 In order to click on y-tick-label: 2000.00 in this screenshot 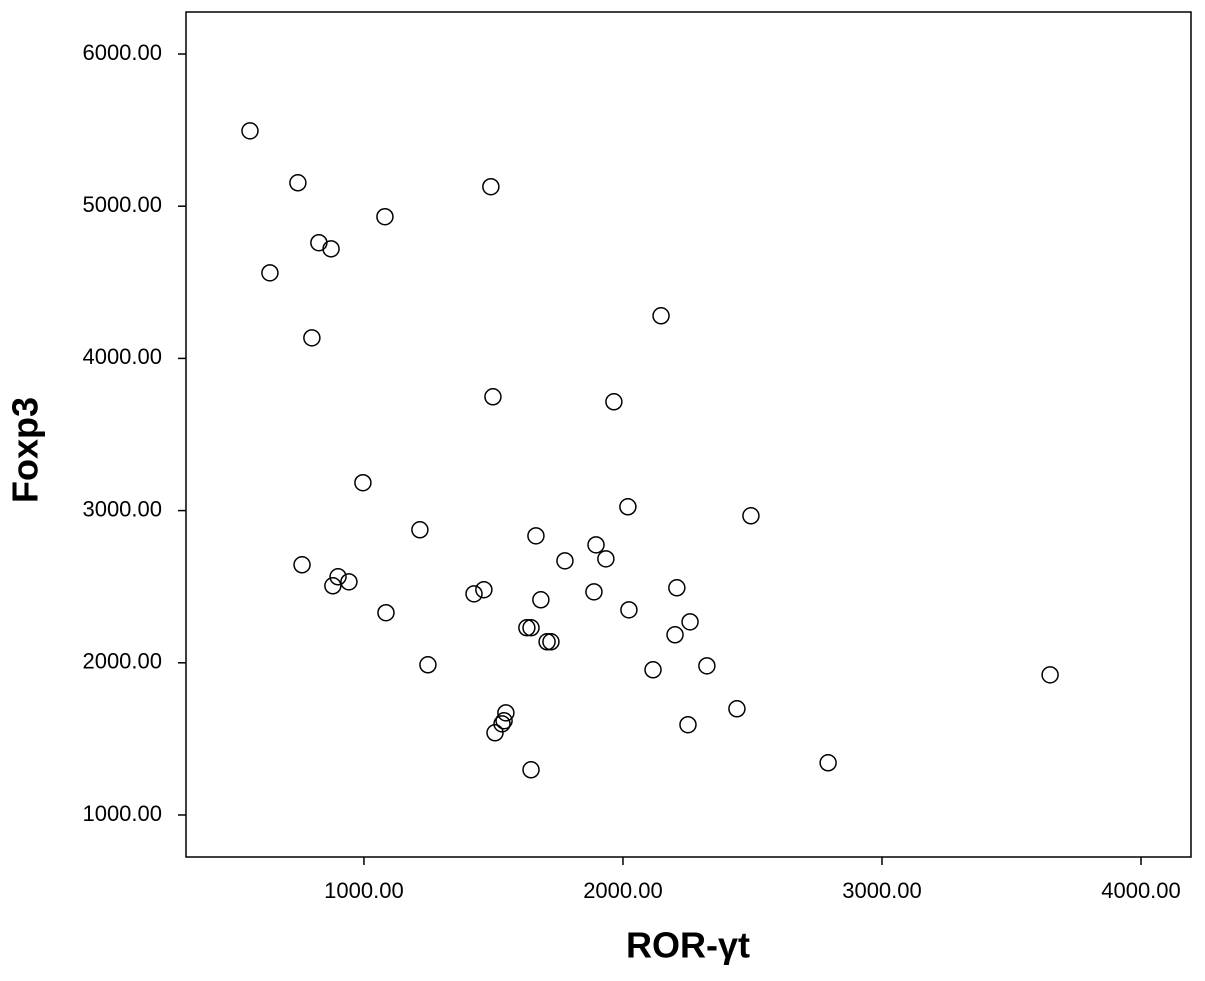, I will do `click(122, 661)`.